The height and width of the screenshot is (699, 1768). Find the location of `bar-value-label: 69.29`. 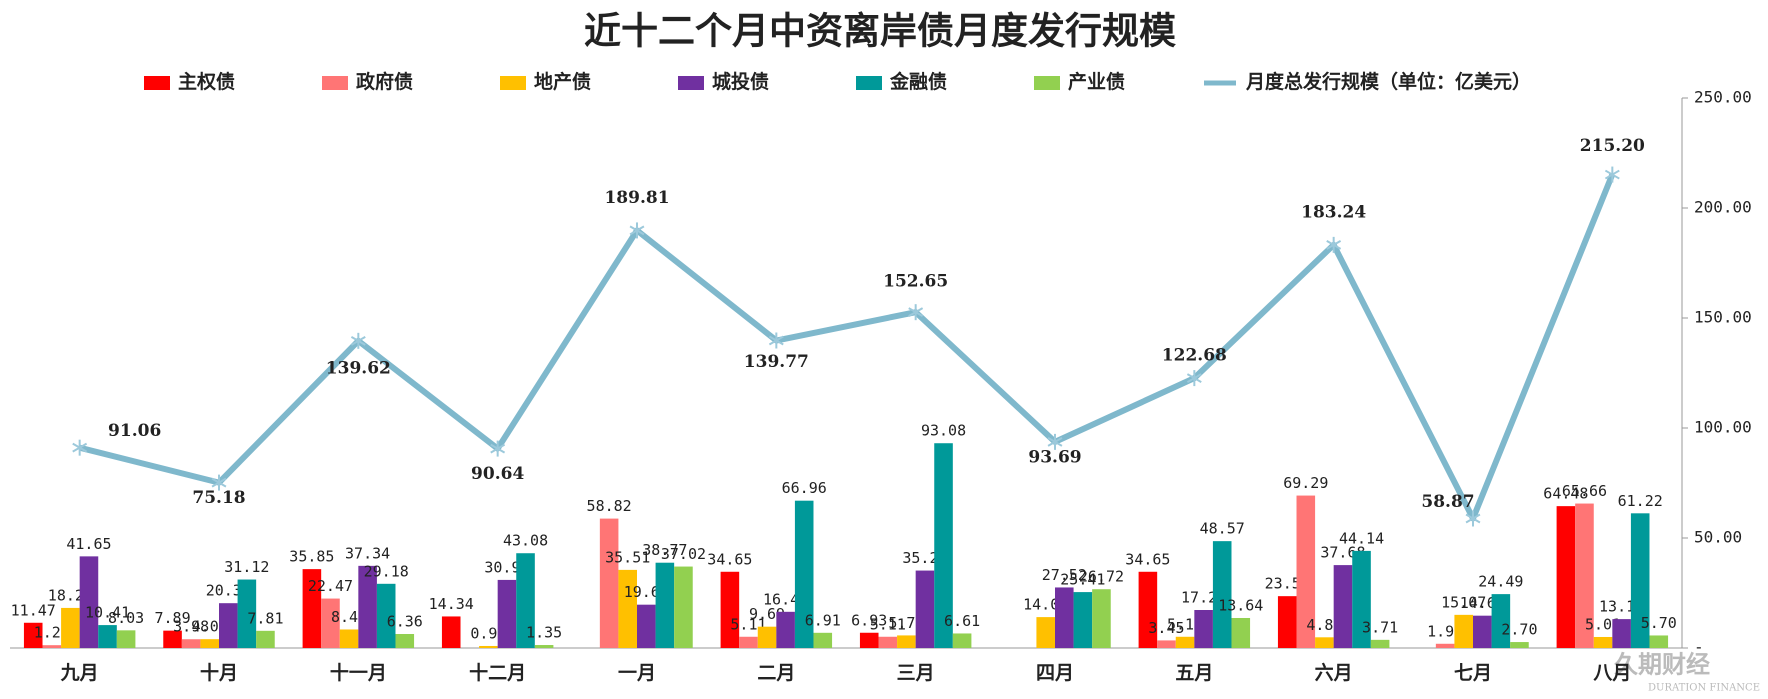

bar-value-label: 69.29 is located at coordinates (1305, 483).